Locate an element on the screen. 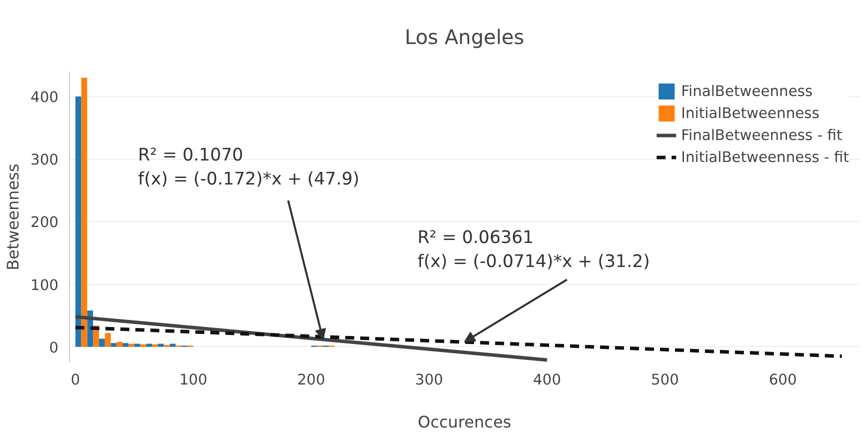 Image resolution: width=864 pixels, height=434 pixels. legend-label: FinalBetweenness is located at coordinates (747, 91).